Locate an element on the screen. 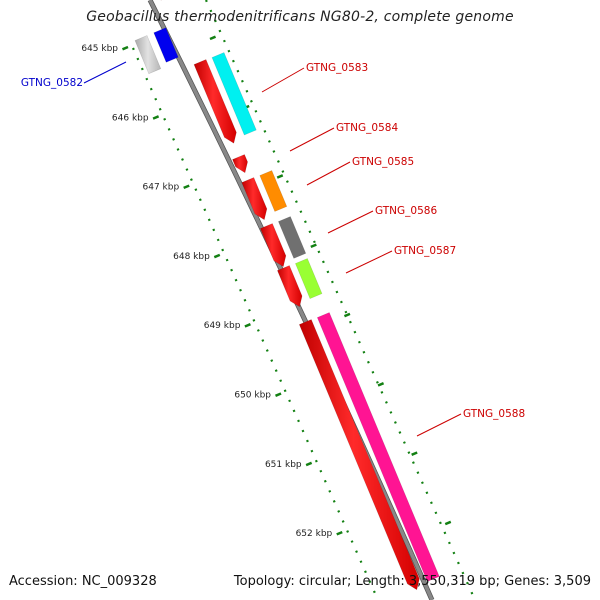  gene-label: GTNG_0587 is located at coordinates (425, 251).